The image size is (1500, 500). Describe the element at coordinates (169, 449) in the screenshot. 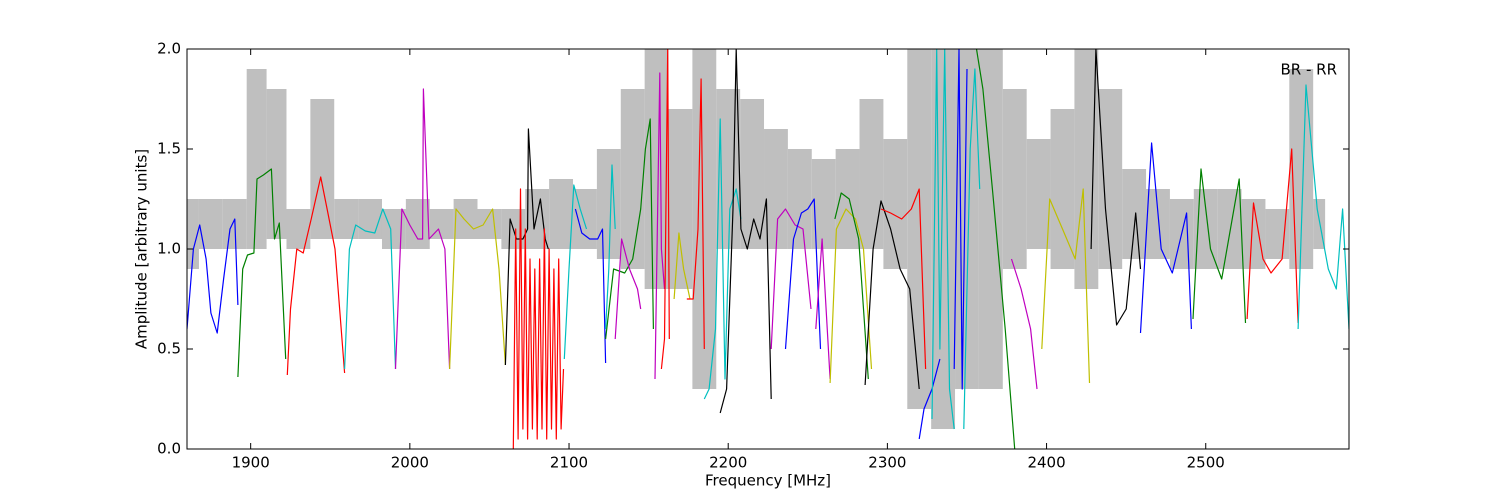

I see `y-tick-label: 0.0` at that location.